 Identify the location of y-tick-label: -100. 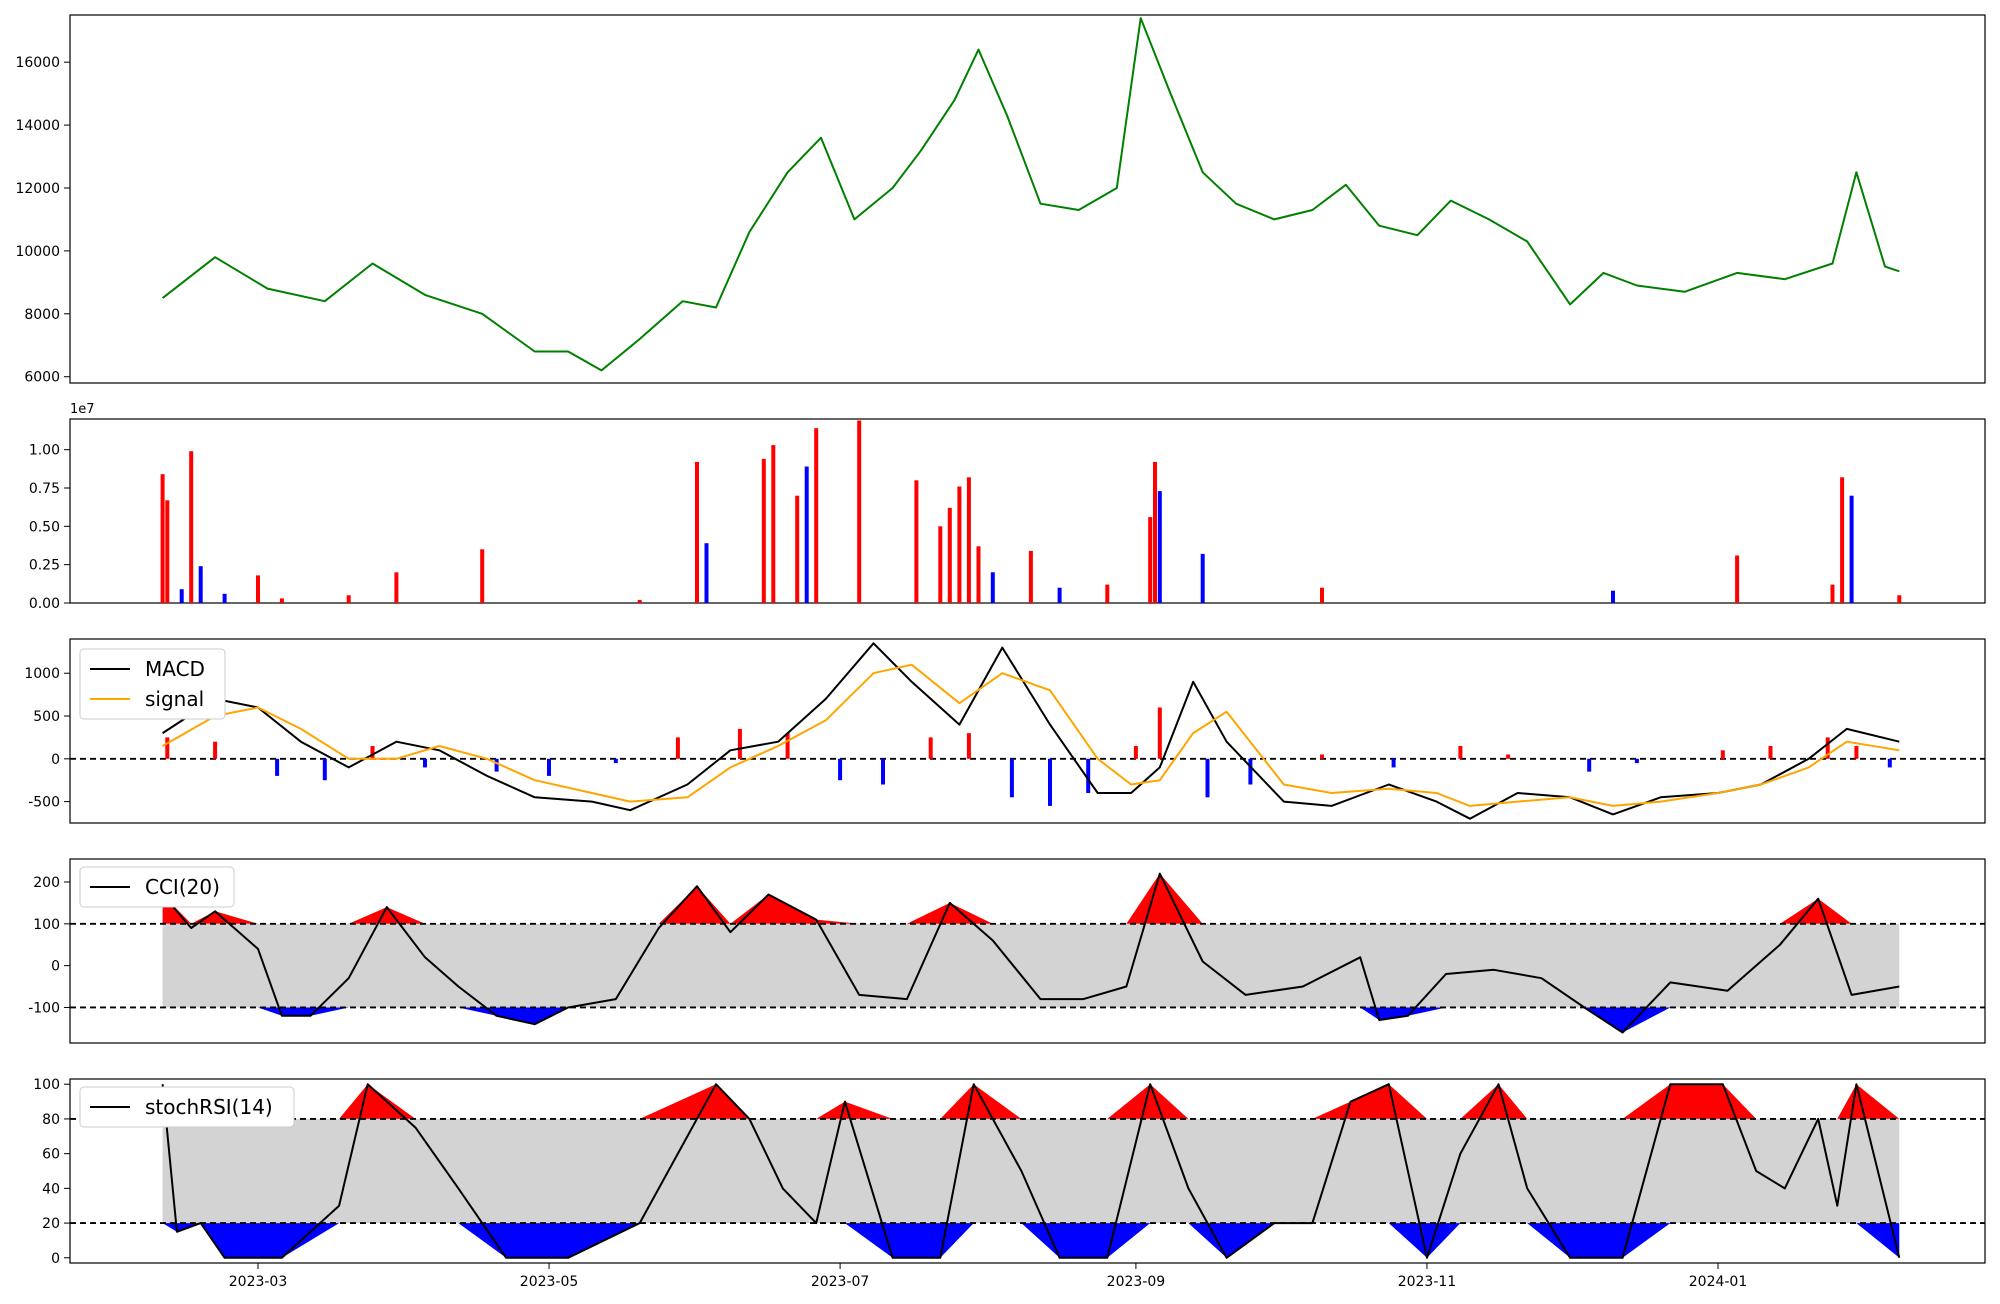
(44, 1008).